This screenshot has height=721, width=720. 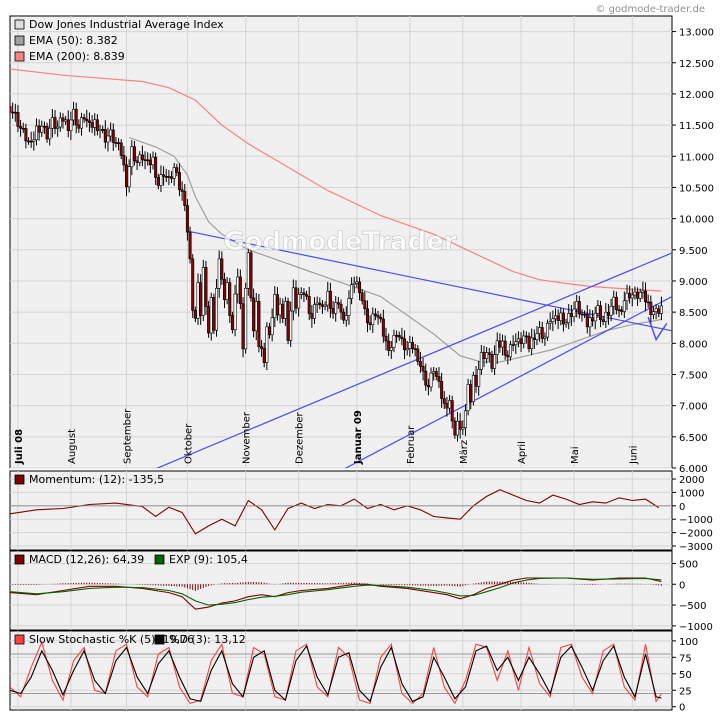 I want to click on trendline, so click(x=429, y=281).